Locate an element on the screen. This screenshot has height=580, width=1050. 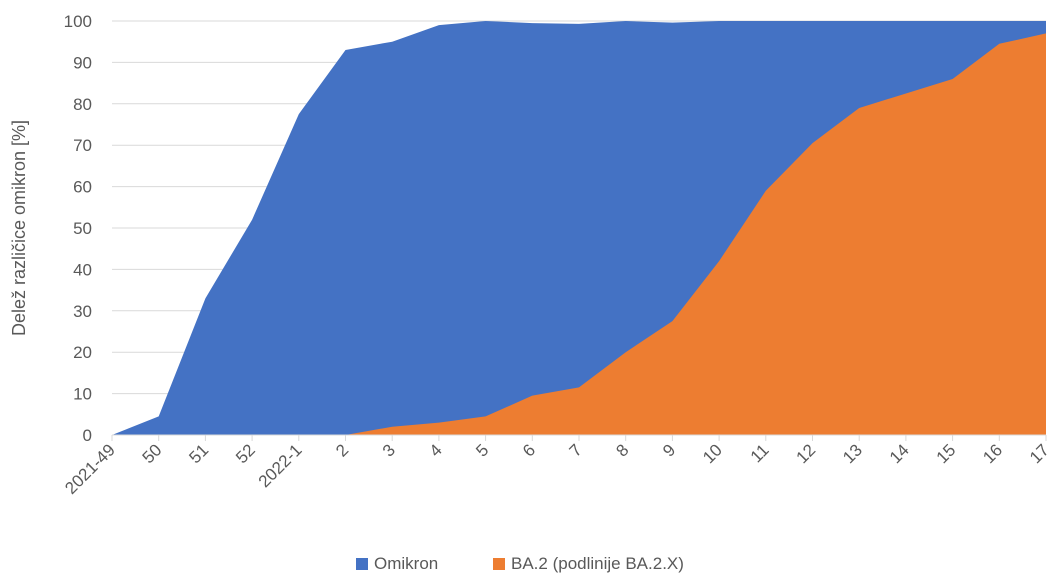
y-tick-label: 0 is located at coordinates (87, 435).